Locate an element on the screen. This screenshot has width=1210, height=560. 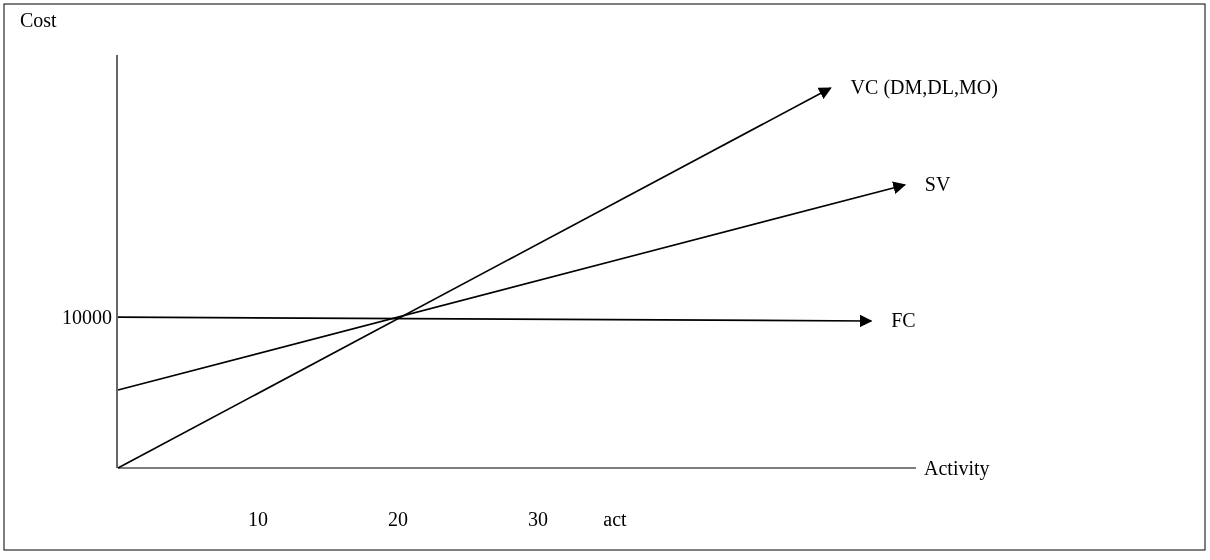
series-label: SV is located at coordinates (937, 183).